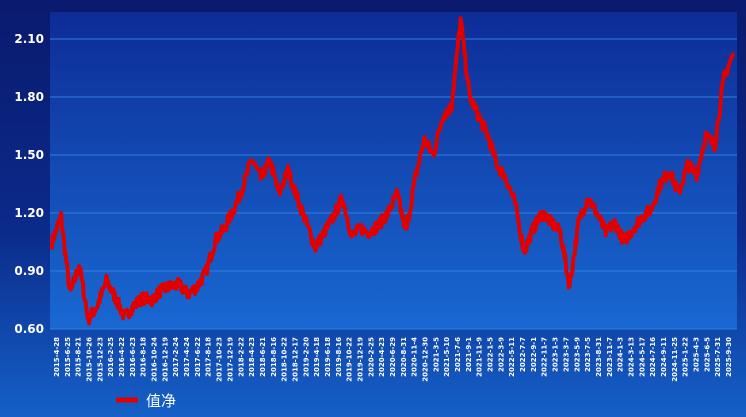  What do you see at coordinates (79, 357) in the screenshot?
I see `x-tick-label: 2015-8-21` at bounding box center [79, 357].